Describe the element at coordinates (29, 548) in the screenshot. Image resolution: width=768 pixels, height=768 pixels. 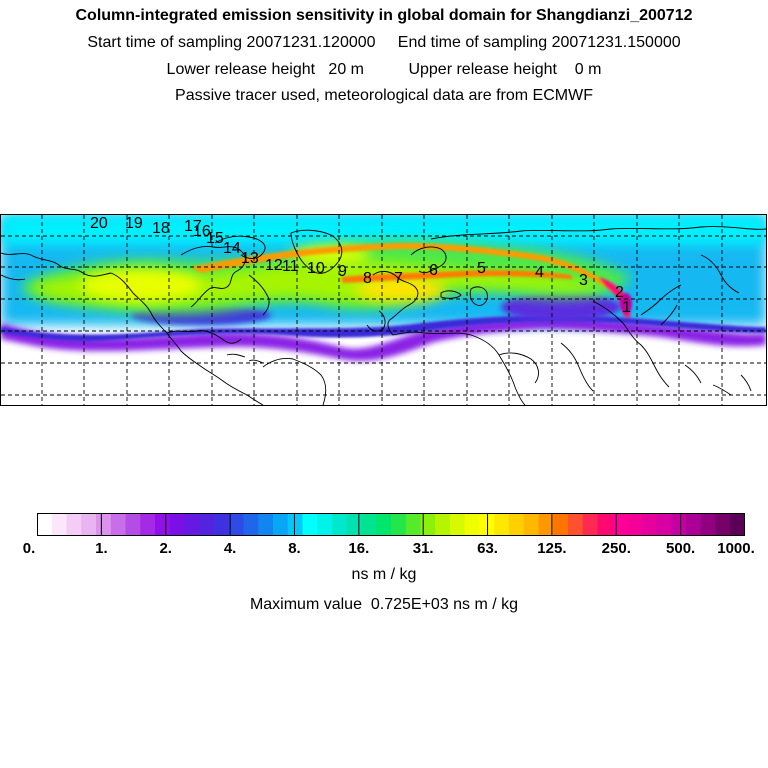
I see `colorbar-label: 0.` at that location.